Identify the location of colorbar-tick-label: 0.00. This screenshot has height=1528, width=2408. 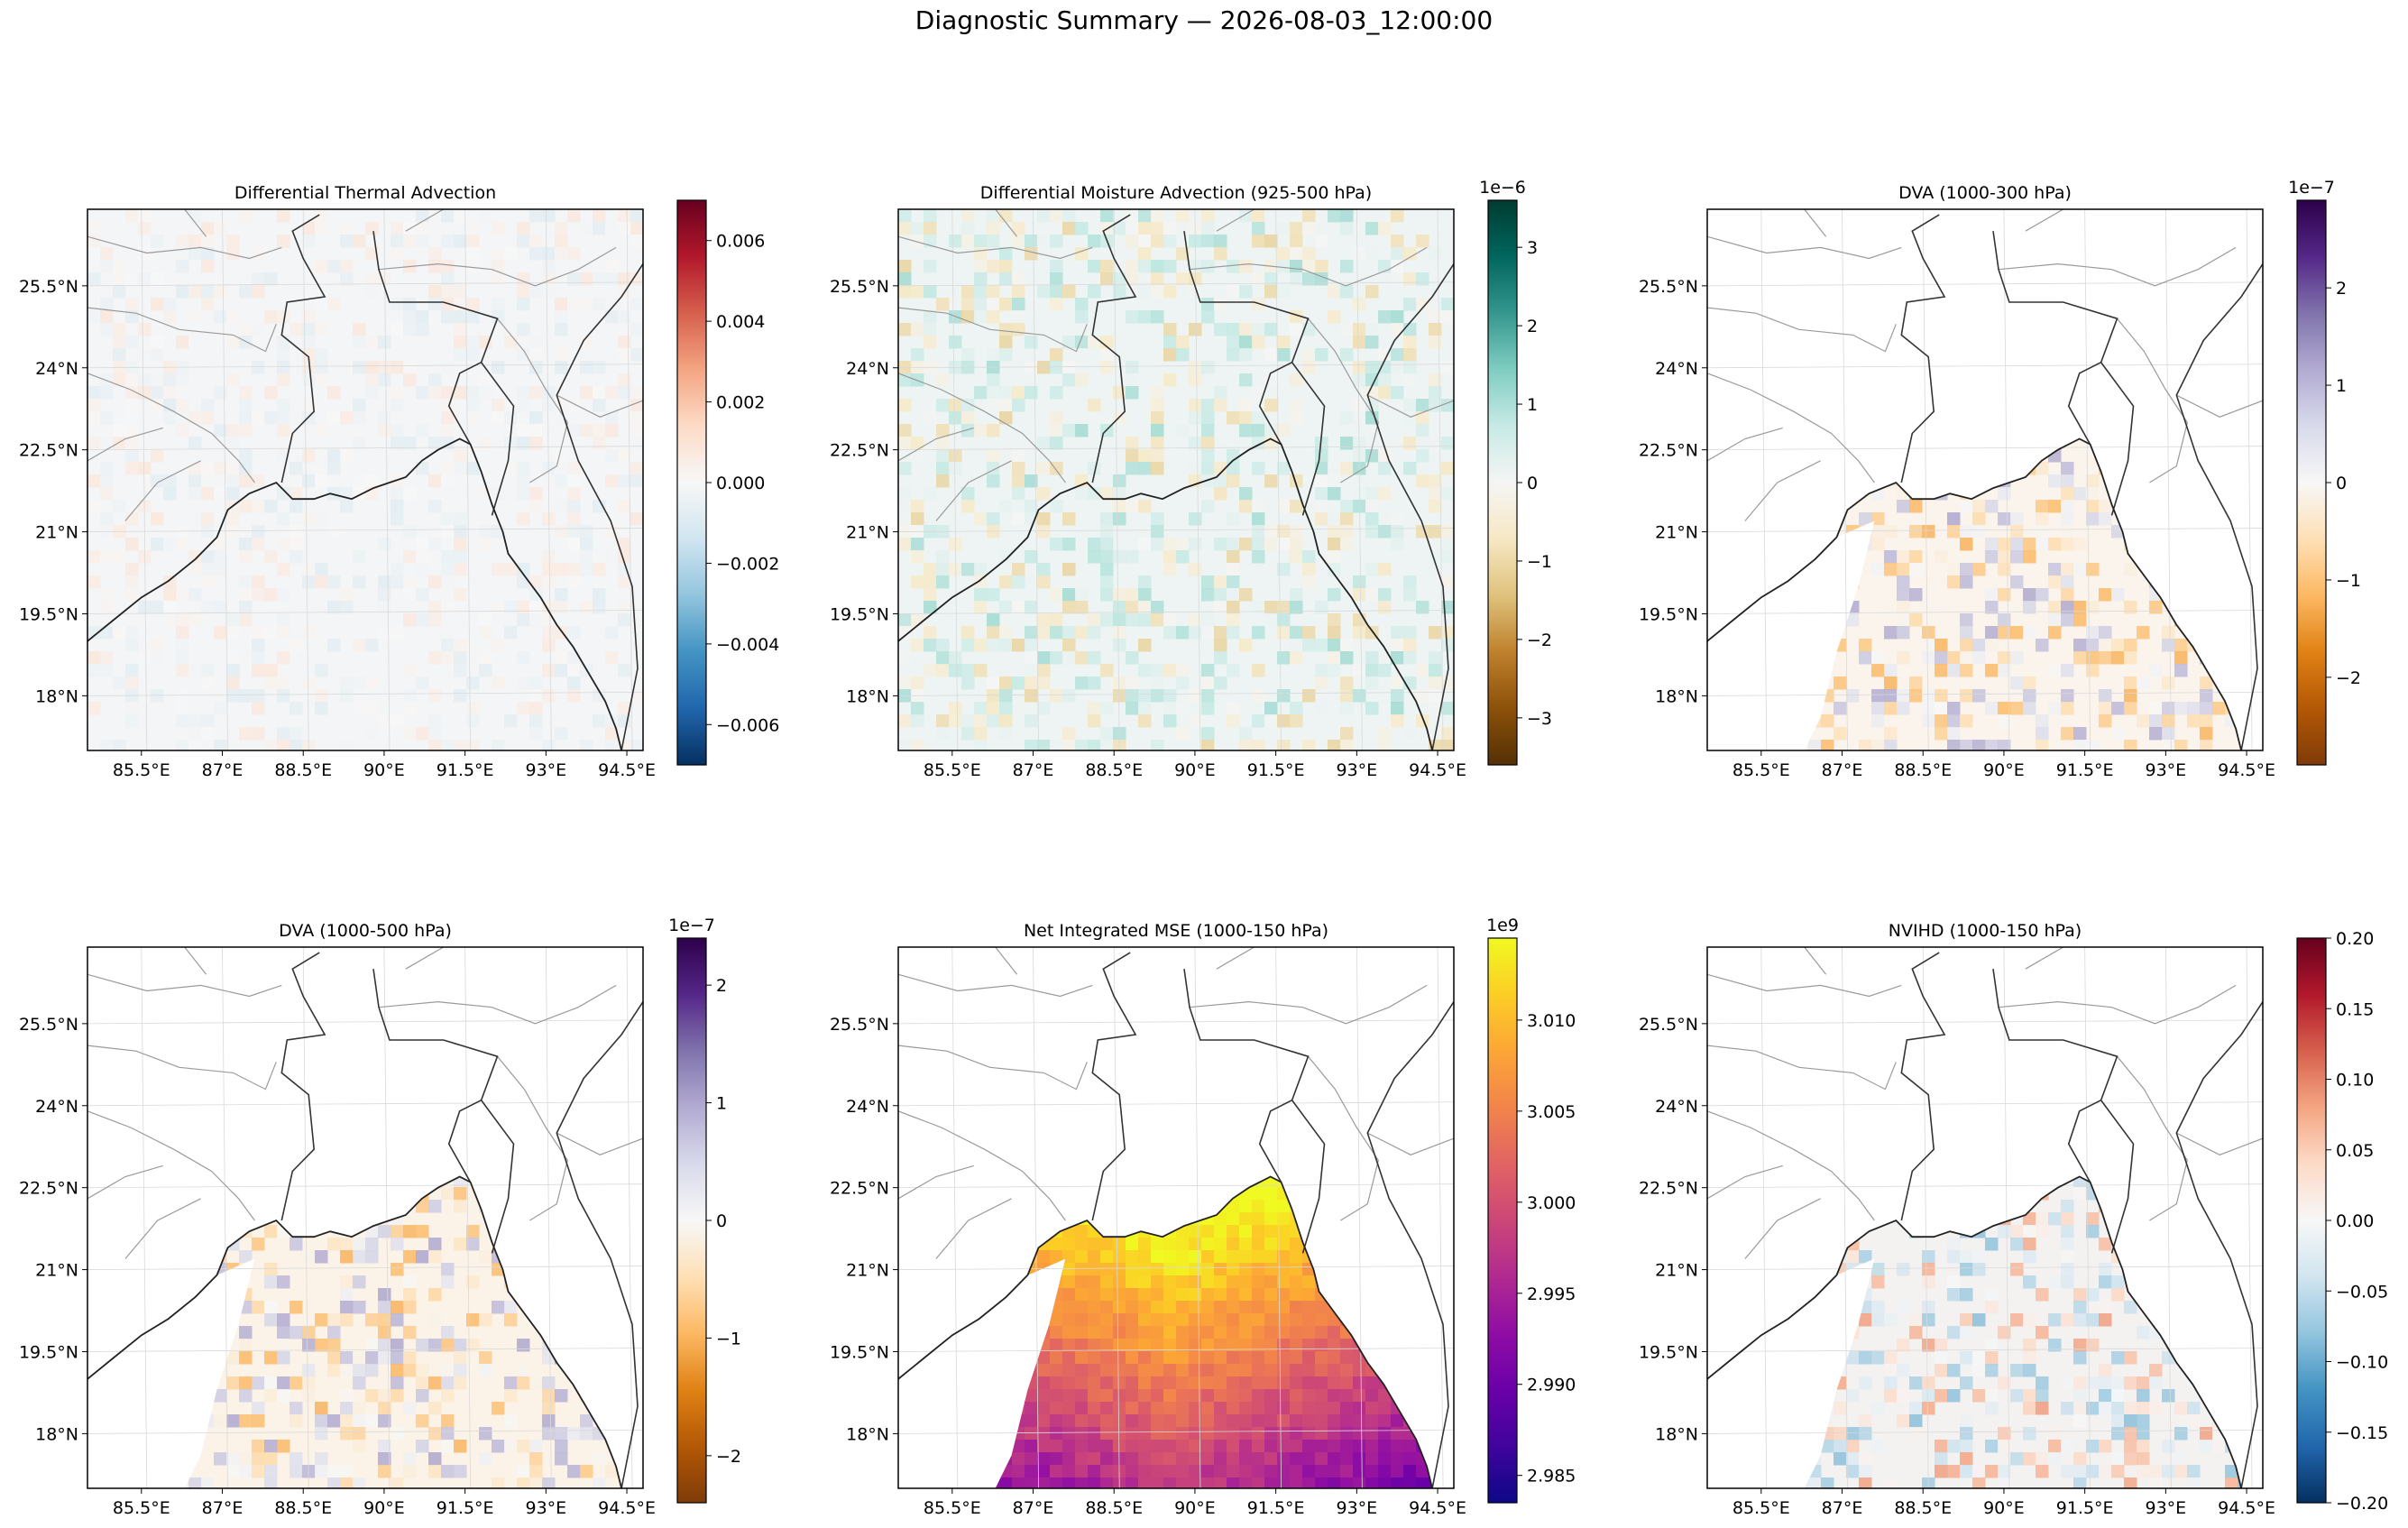
(2355, 1221).